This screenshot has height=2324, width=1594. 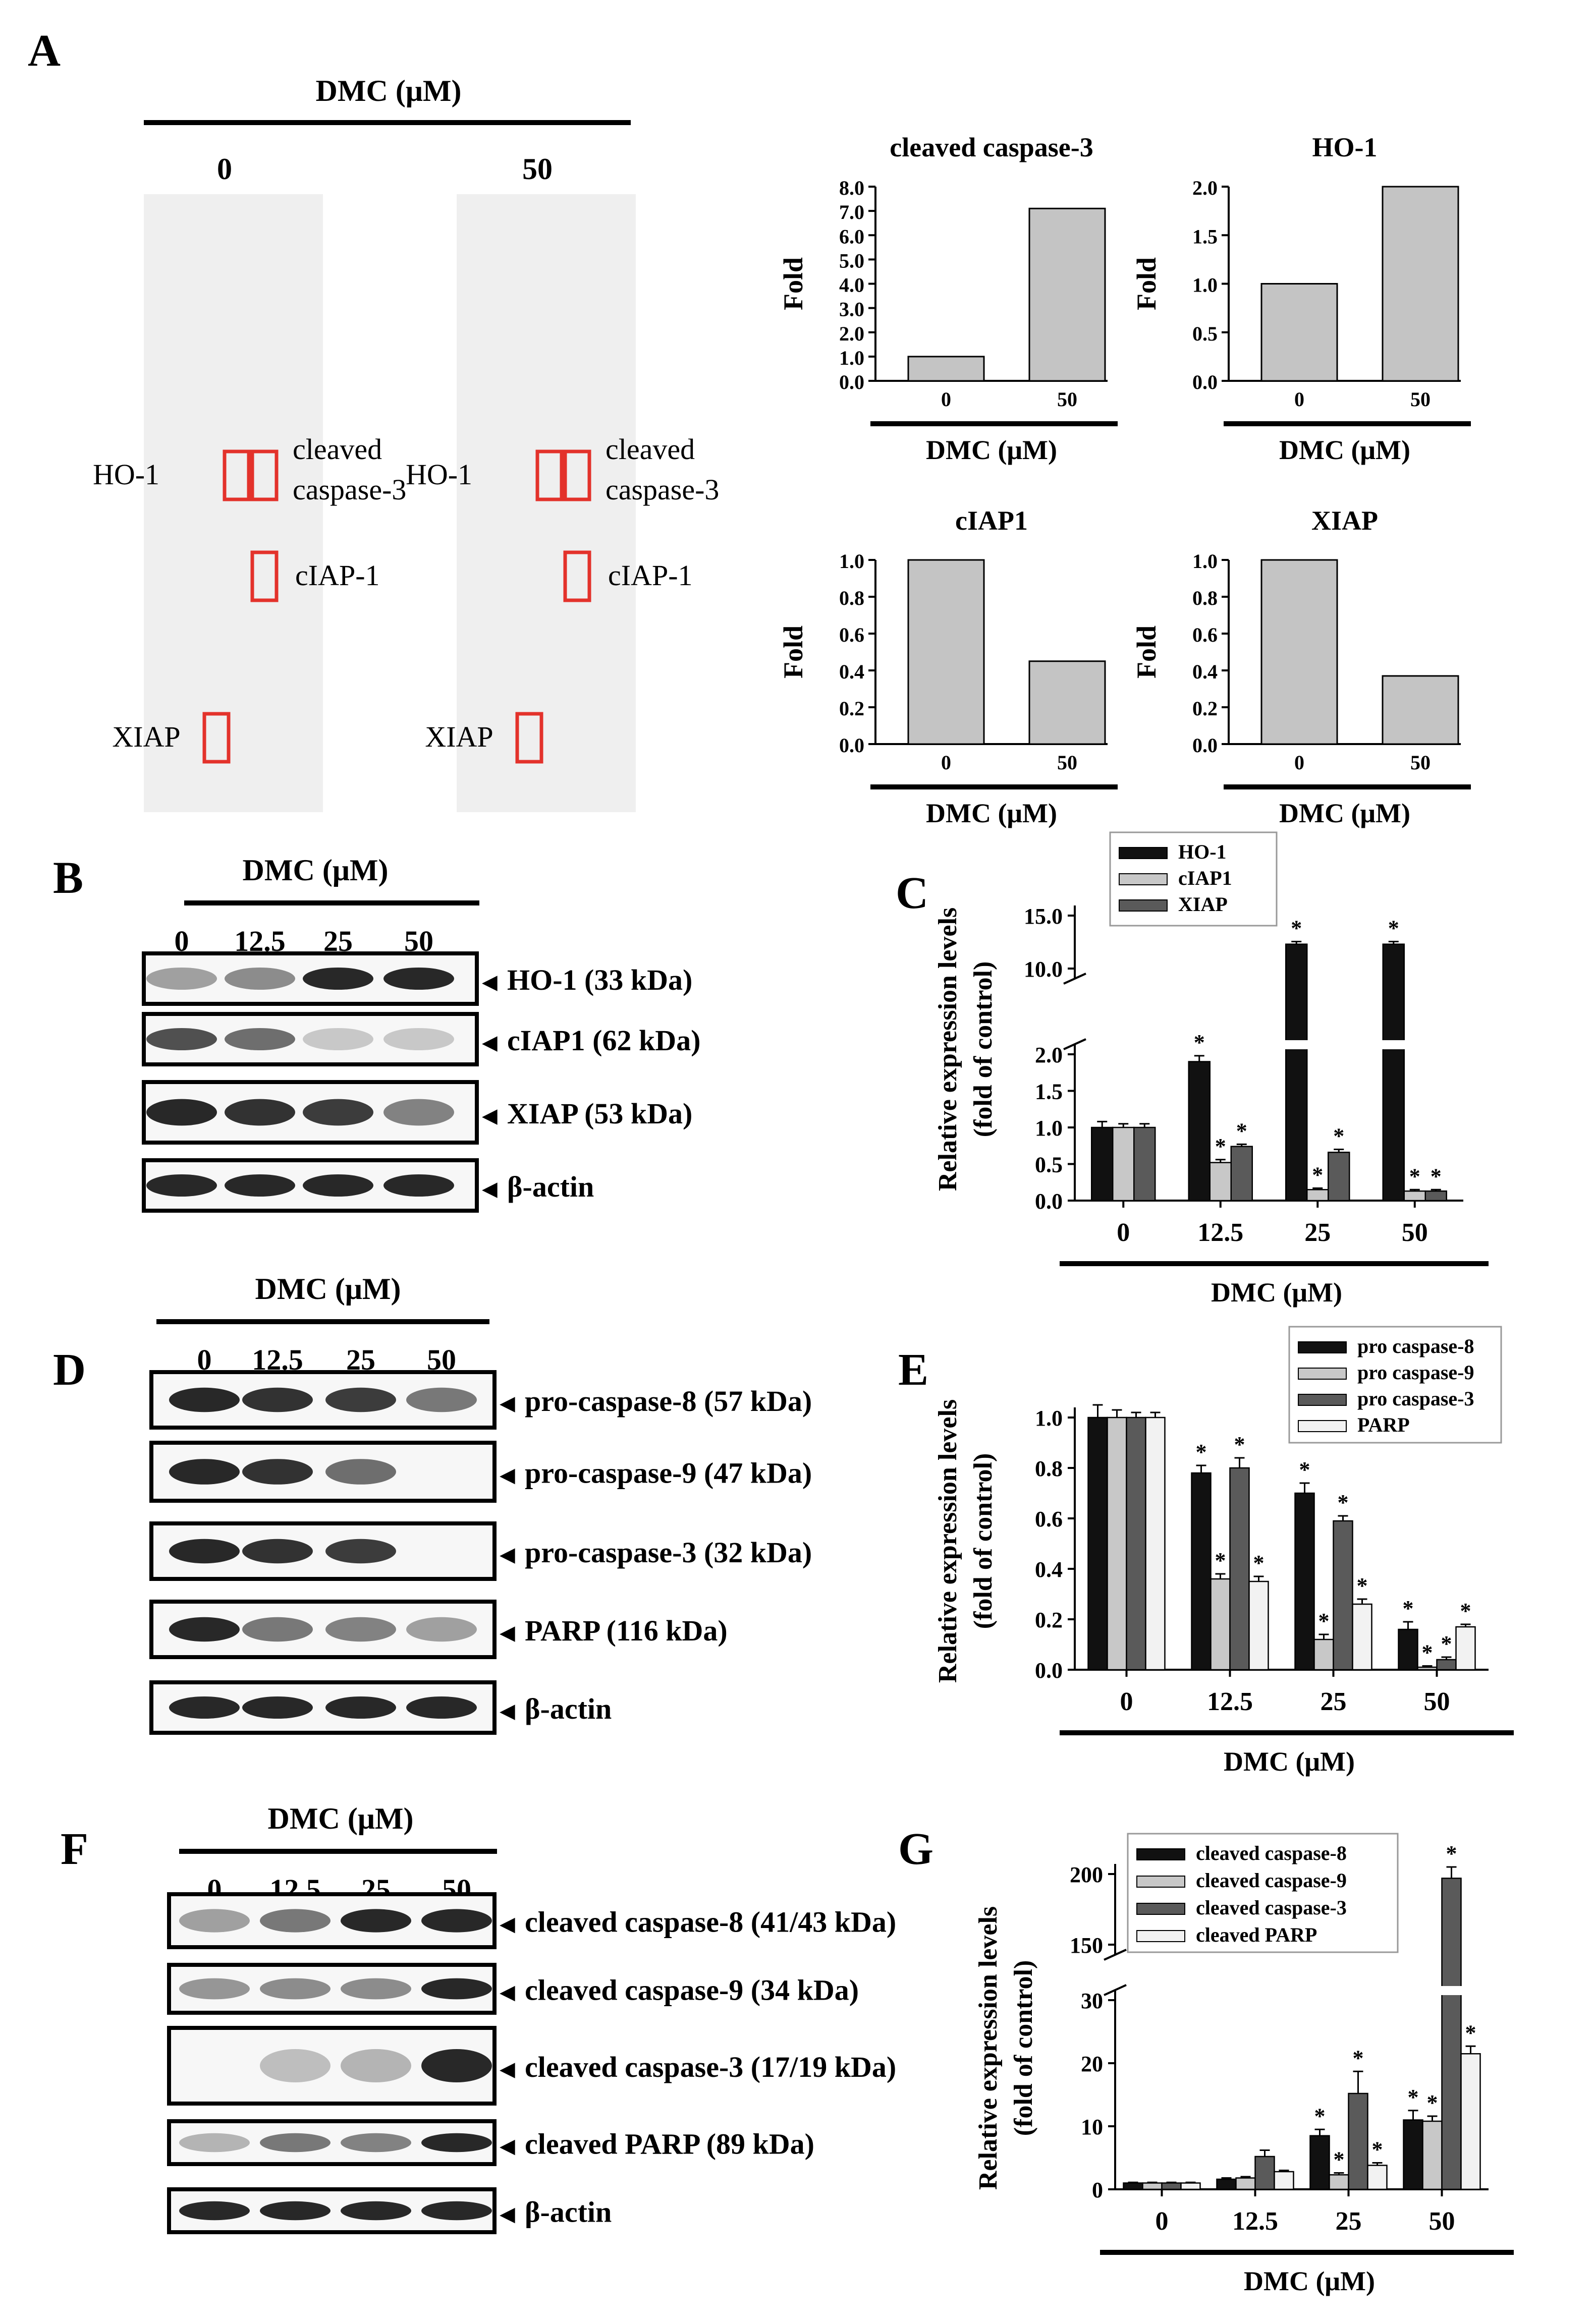 What do you see at coordinates (537, 169) in the screenshot?
I see `array-dose-label: 50` at bounding box center [537, 169].